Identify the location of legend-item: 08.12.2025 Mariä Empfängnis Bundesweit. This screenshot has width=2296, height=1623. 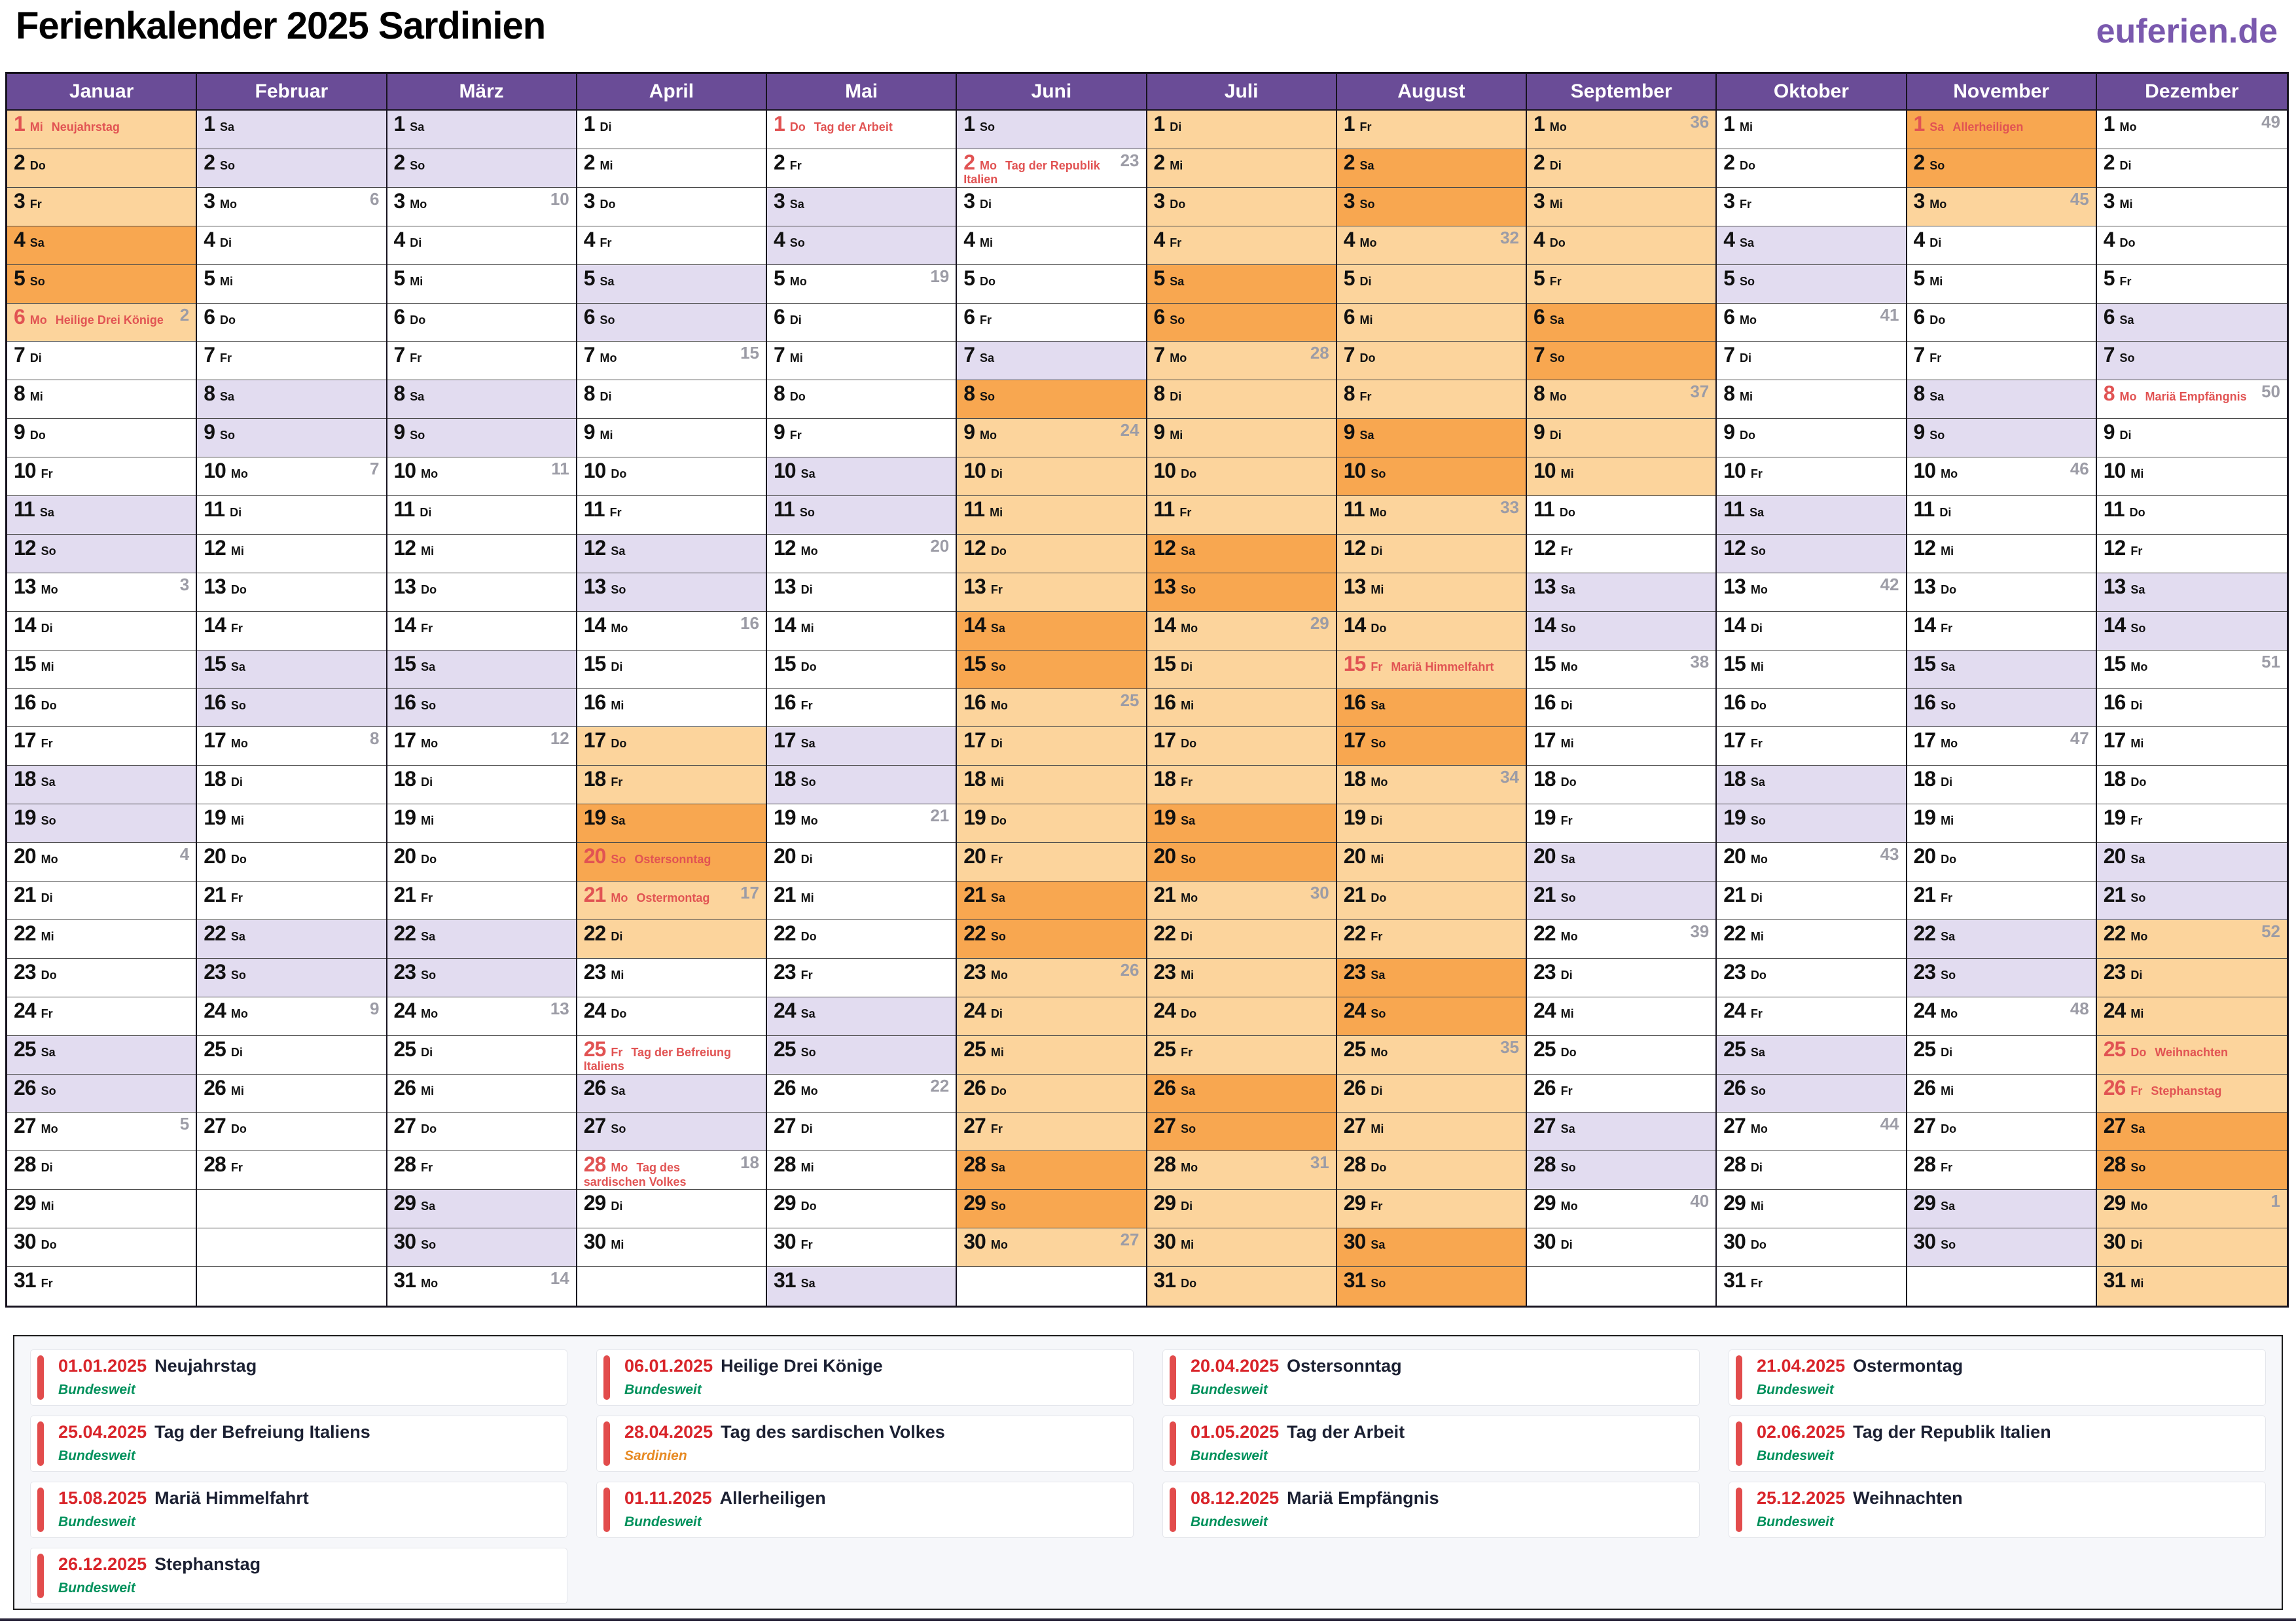
(1431, 1510).